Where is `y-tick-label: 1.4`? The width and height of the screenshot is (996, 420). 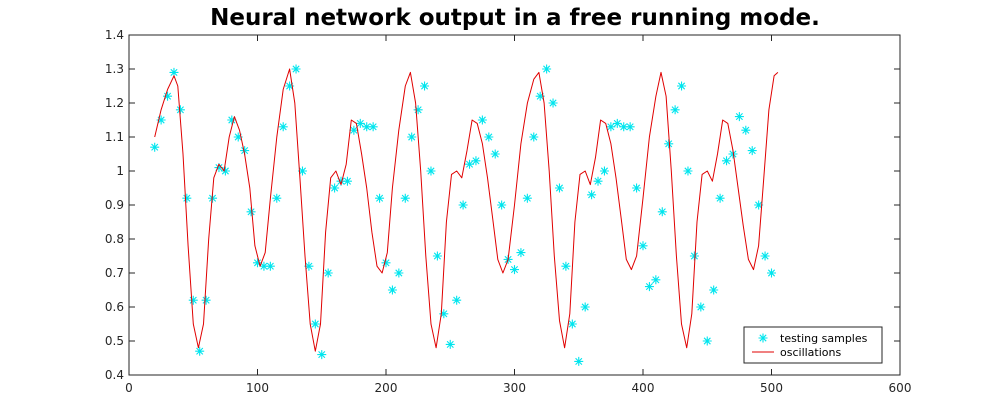
y-tick-label: 1.4 is located at coordinates (114, 35).